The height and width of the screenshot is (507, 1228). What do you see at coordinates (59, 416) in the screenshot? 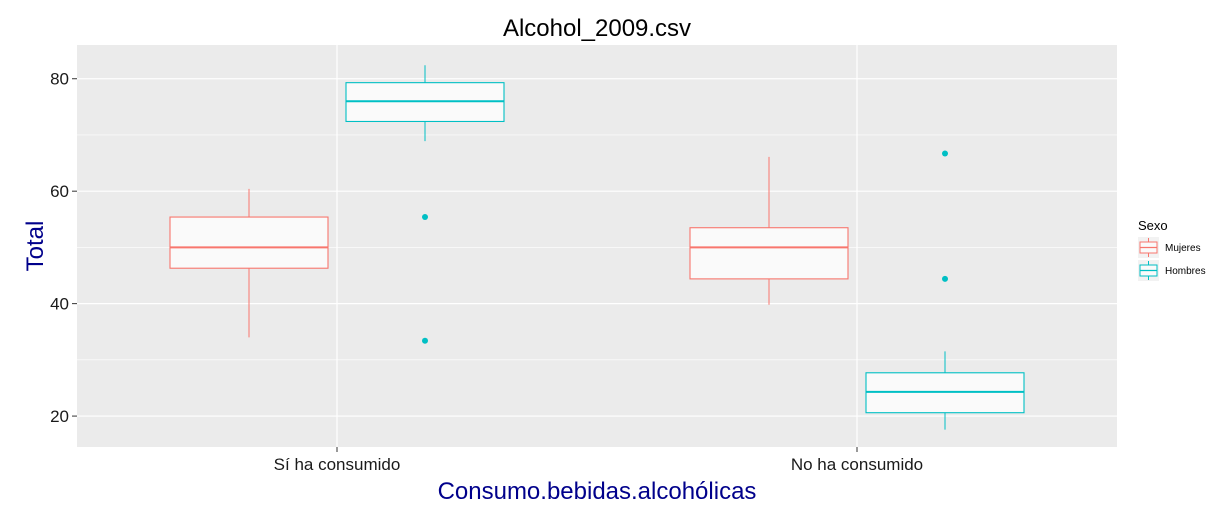
I see `y-tick-label: 20` at bounding box center [59, 416].